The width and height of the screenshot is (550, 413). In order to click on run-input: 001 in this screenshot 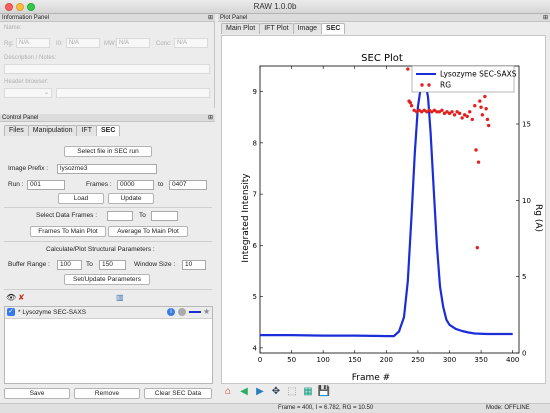, I will do `click(46, 185)`.